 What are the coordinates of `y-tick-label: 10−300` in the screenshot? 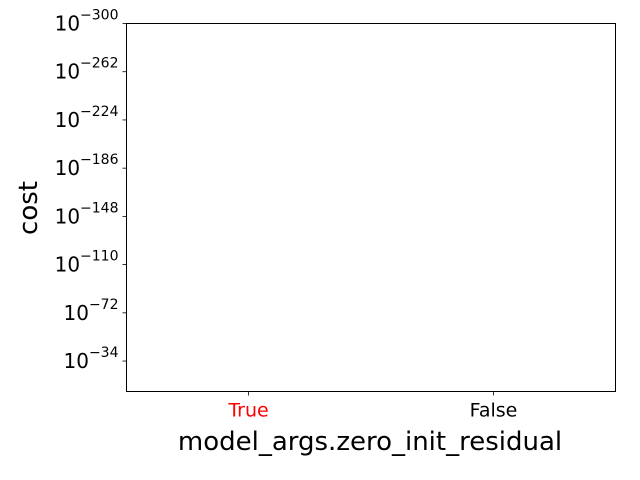 It's located at (87, 22).